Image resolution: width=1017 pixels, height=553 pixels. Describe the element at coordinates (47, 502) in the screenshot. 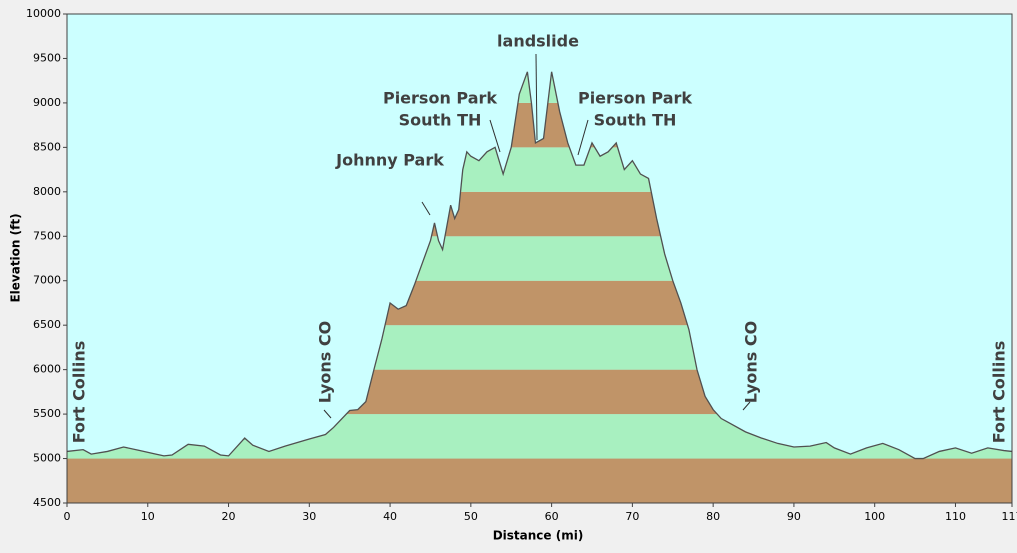

I see `y-tick-label: 4500` at that location.